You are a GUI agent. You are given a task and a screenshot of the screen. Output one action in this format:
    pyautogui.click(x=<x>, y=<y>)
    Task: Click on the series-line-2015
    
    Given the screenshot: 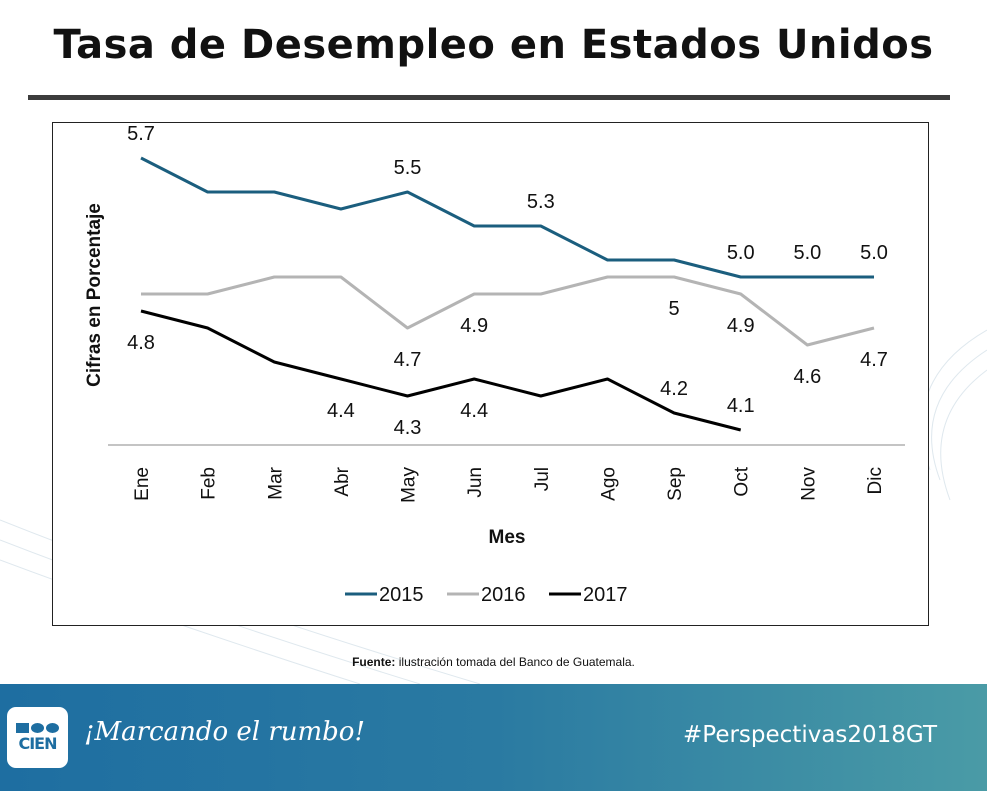 What is the action you would take?
    pyautogui.click(x=507, y=217)
    